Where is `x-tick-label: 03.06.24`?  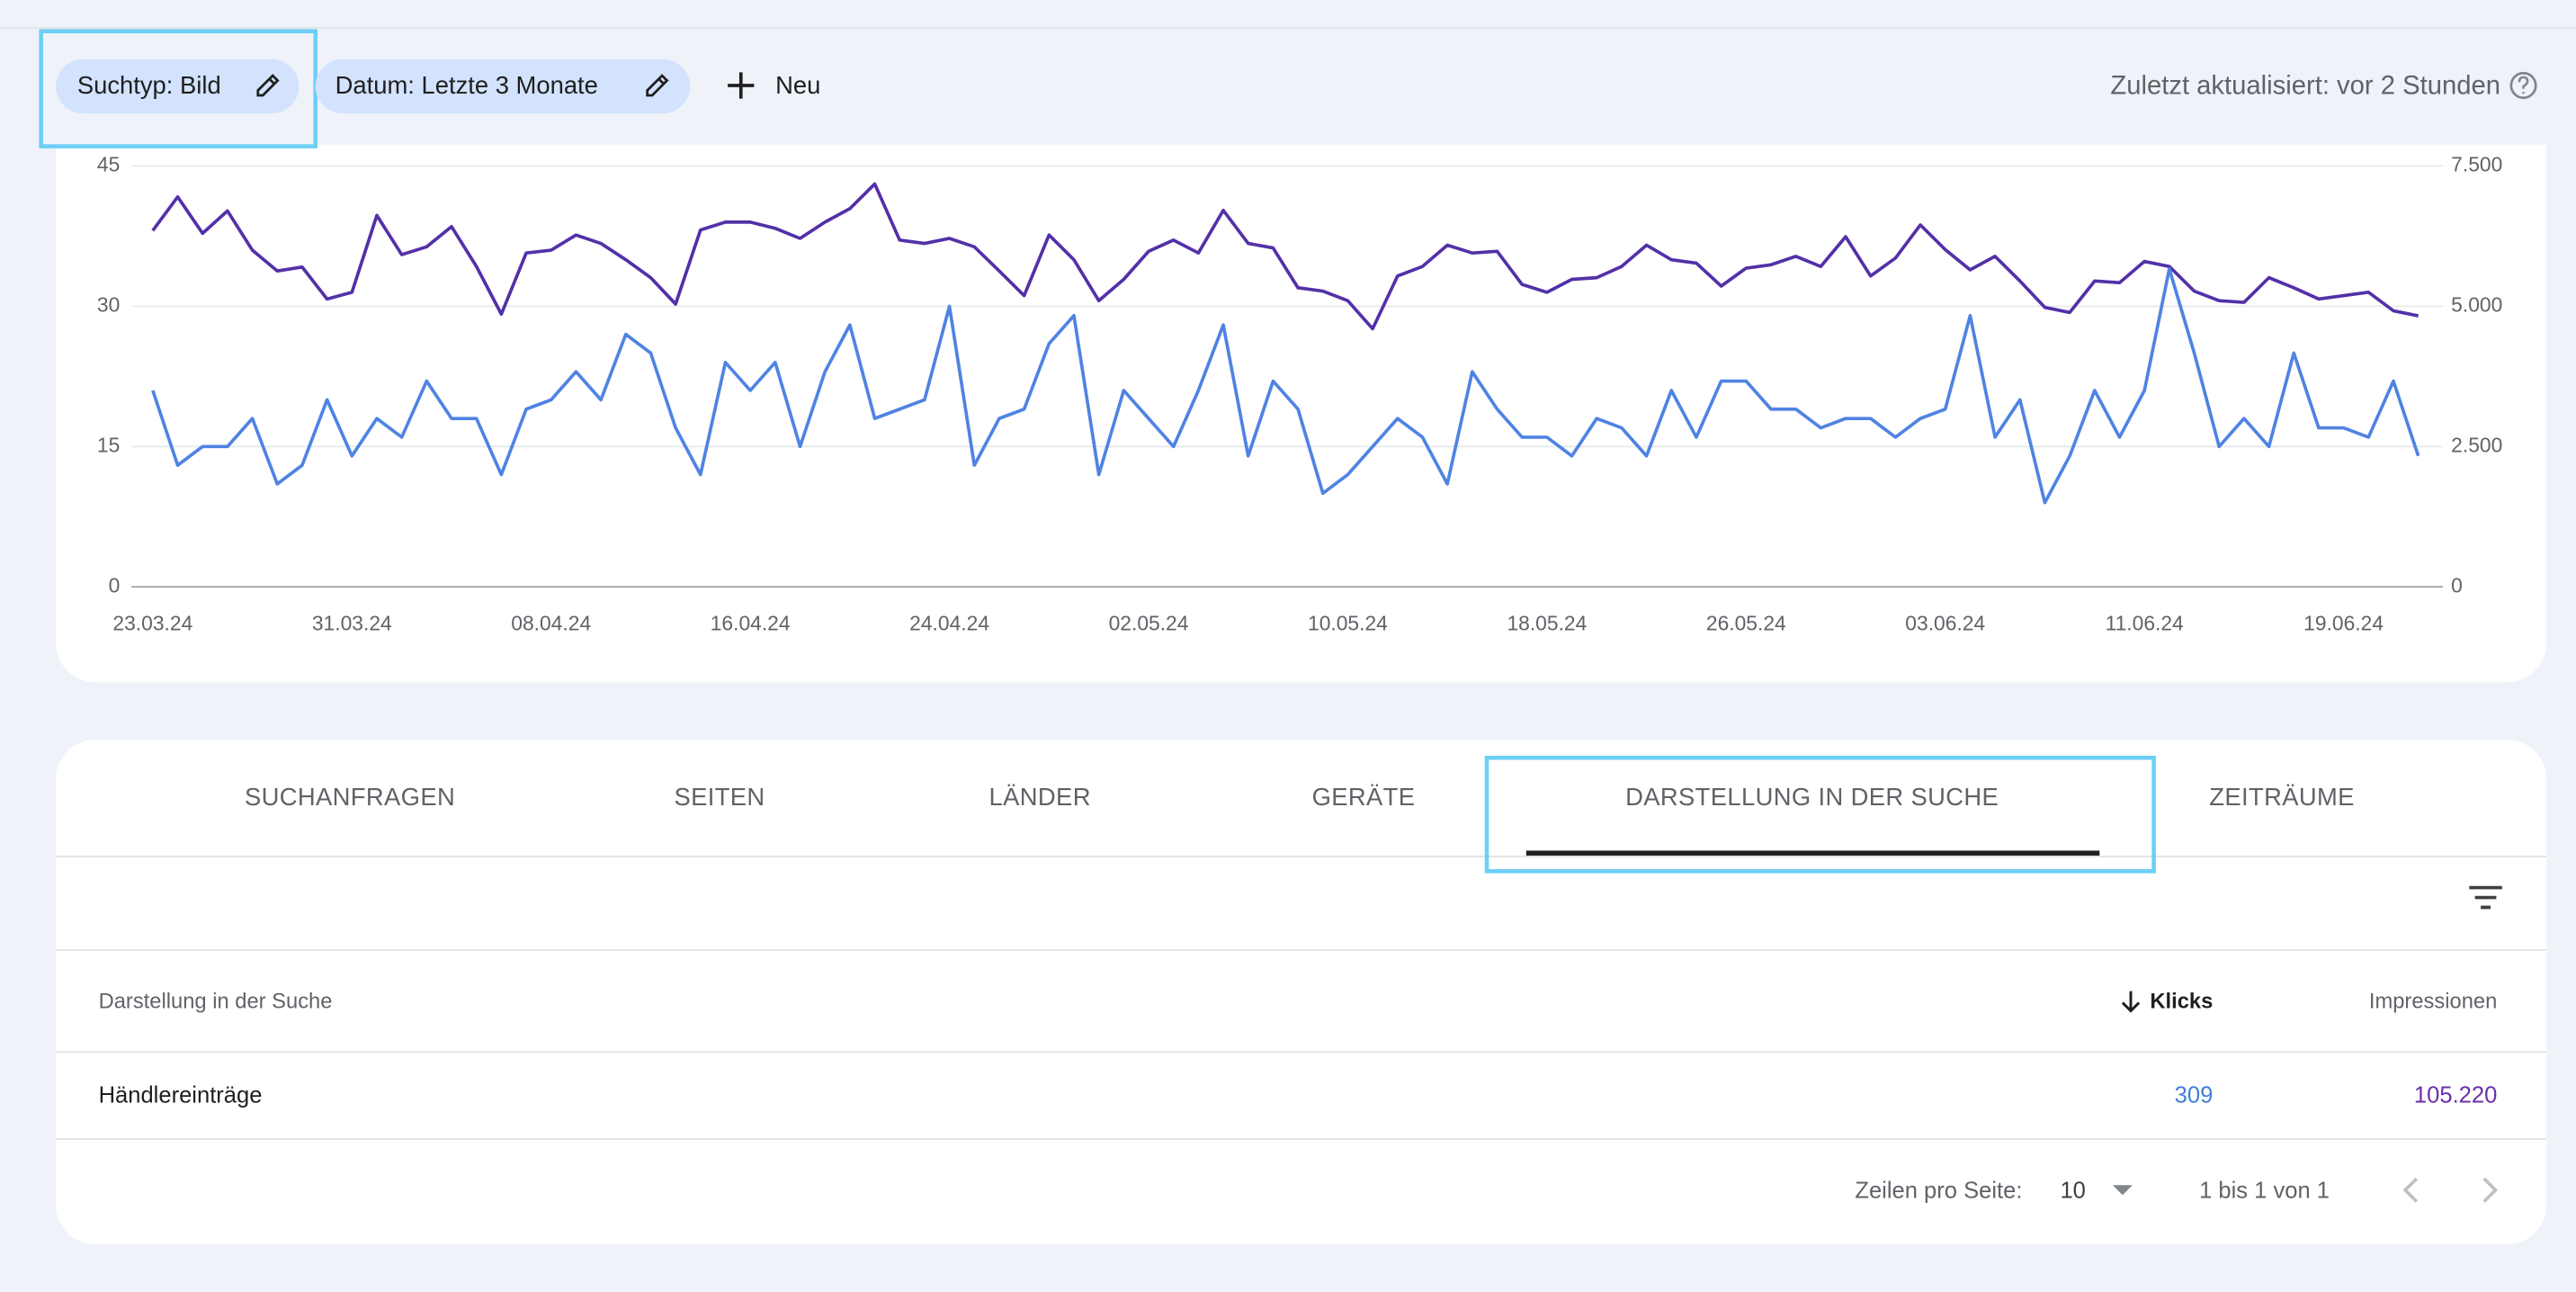
x-tick-label: 03.06.24 is located at coordinates (1945, 622).